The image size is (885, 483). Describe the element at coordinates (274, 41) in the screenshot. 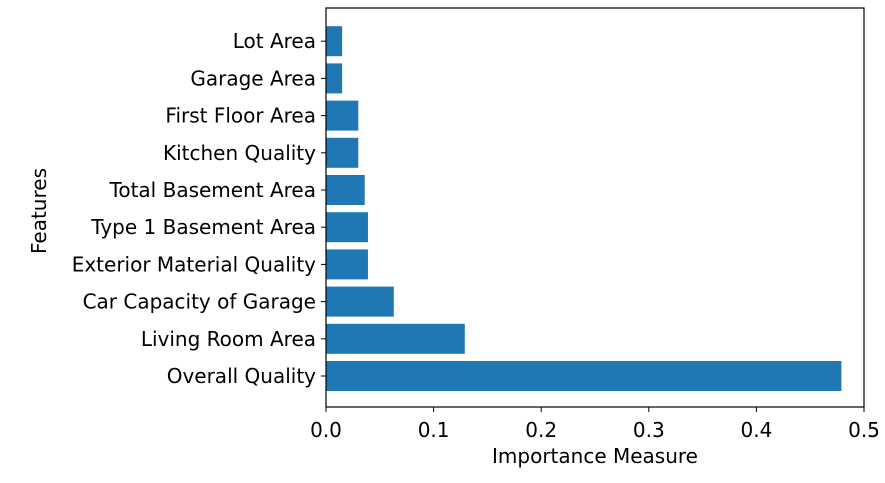

I see `y-tick-label: Lot Area` at that location.